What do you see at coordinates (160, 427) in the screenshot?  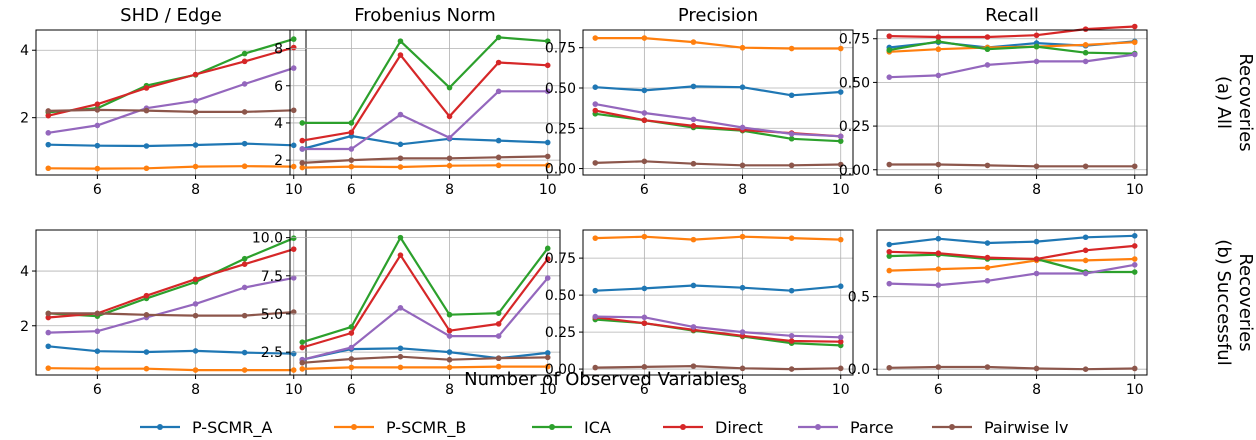 I see `legend-marker-P-SCMR_A` at bounding box center [160, 427].